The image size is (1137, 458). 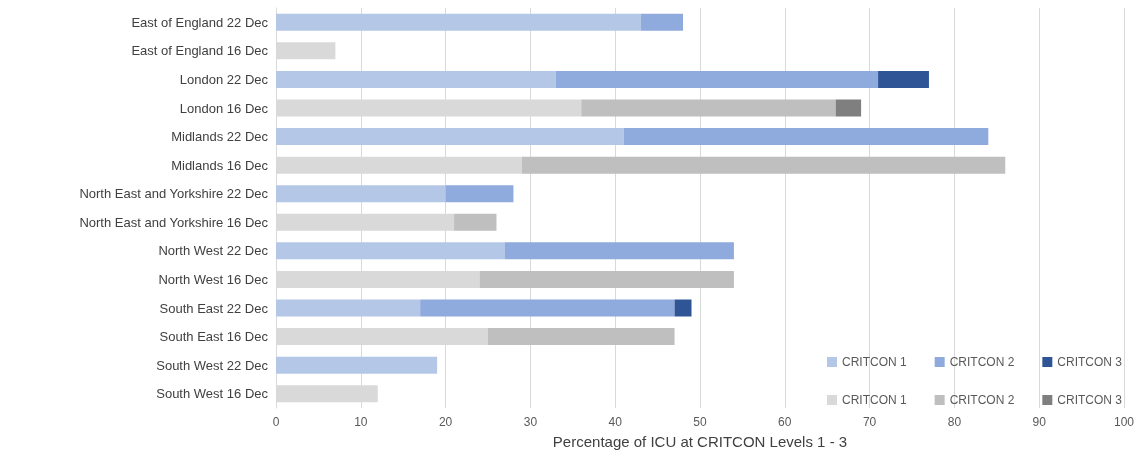 I want to click on x-tick-label: 50, so click(x=700, y=422).